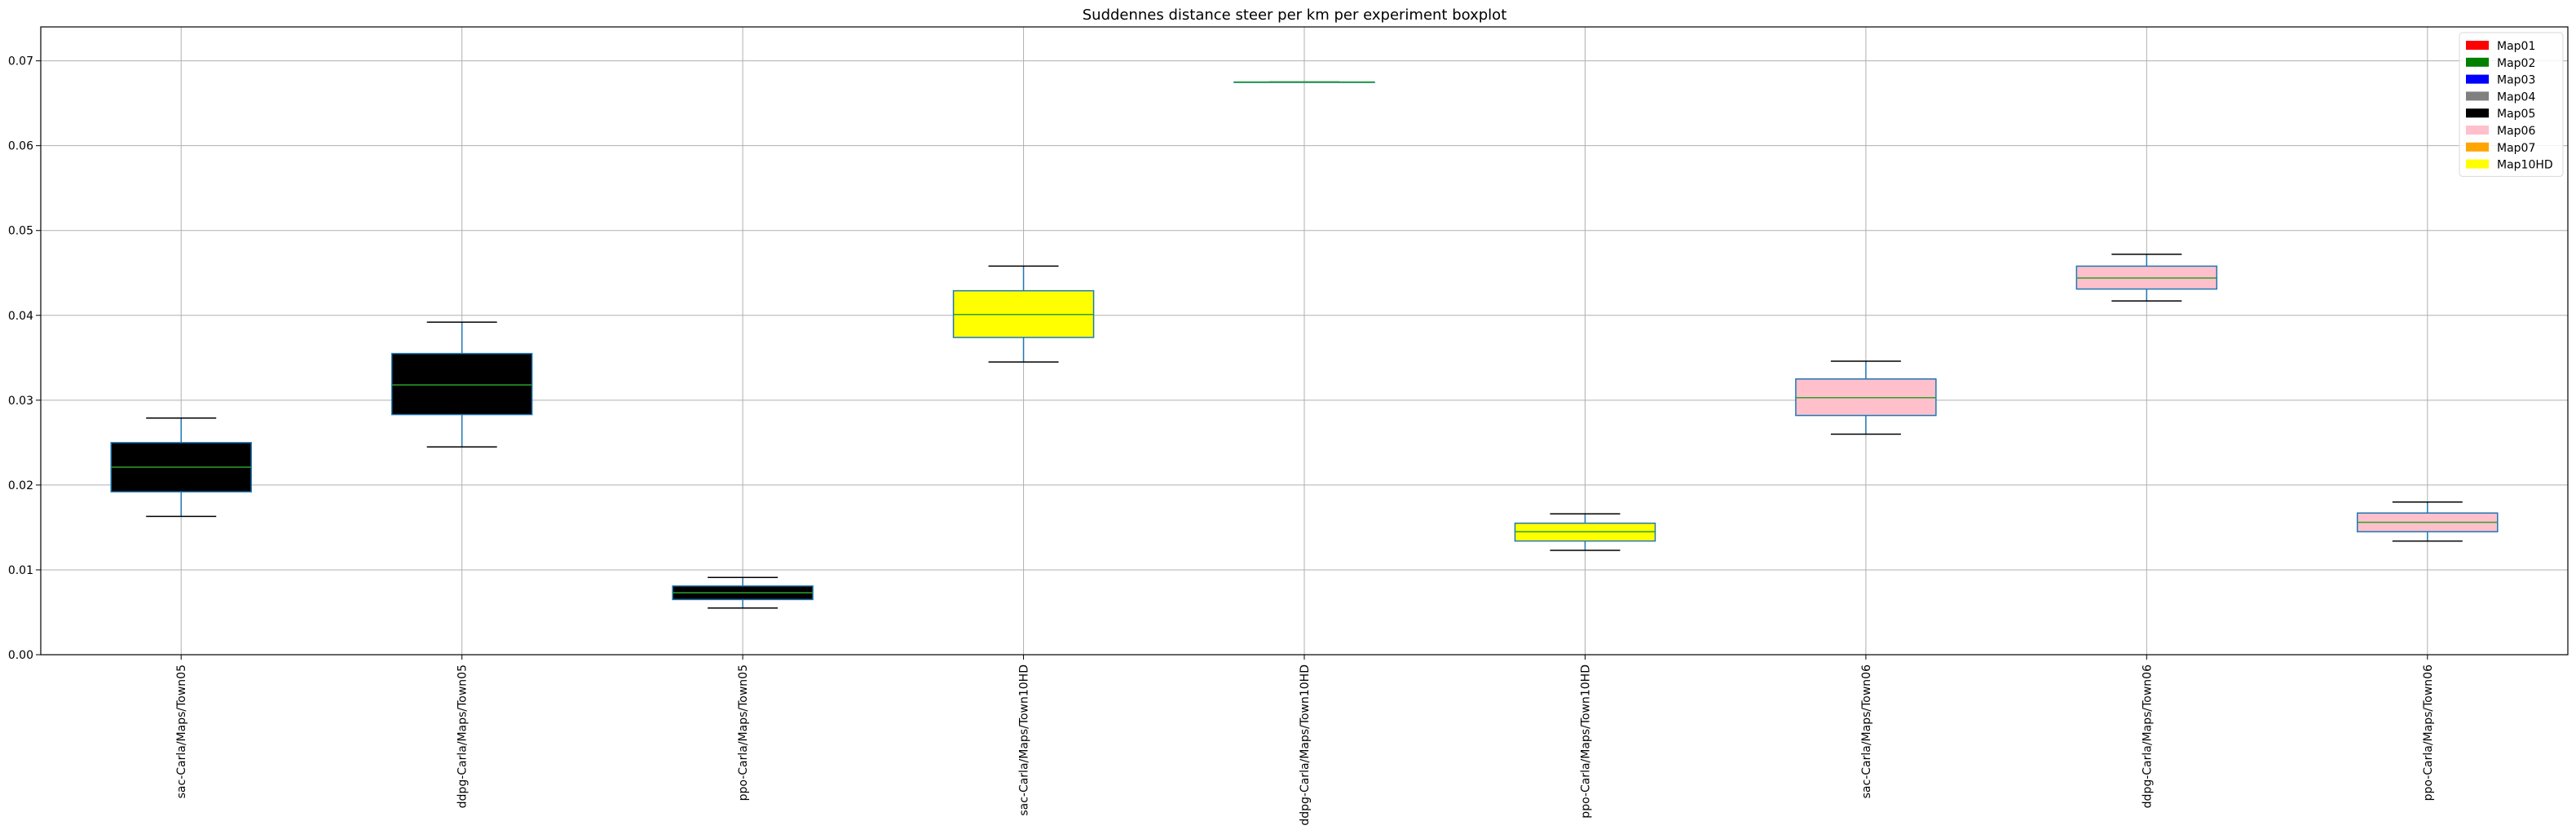 Image resolution: width=2576 pixels, height=830 pixels. I want to click on legend-label: Map04, so click(2516, 98).